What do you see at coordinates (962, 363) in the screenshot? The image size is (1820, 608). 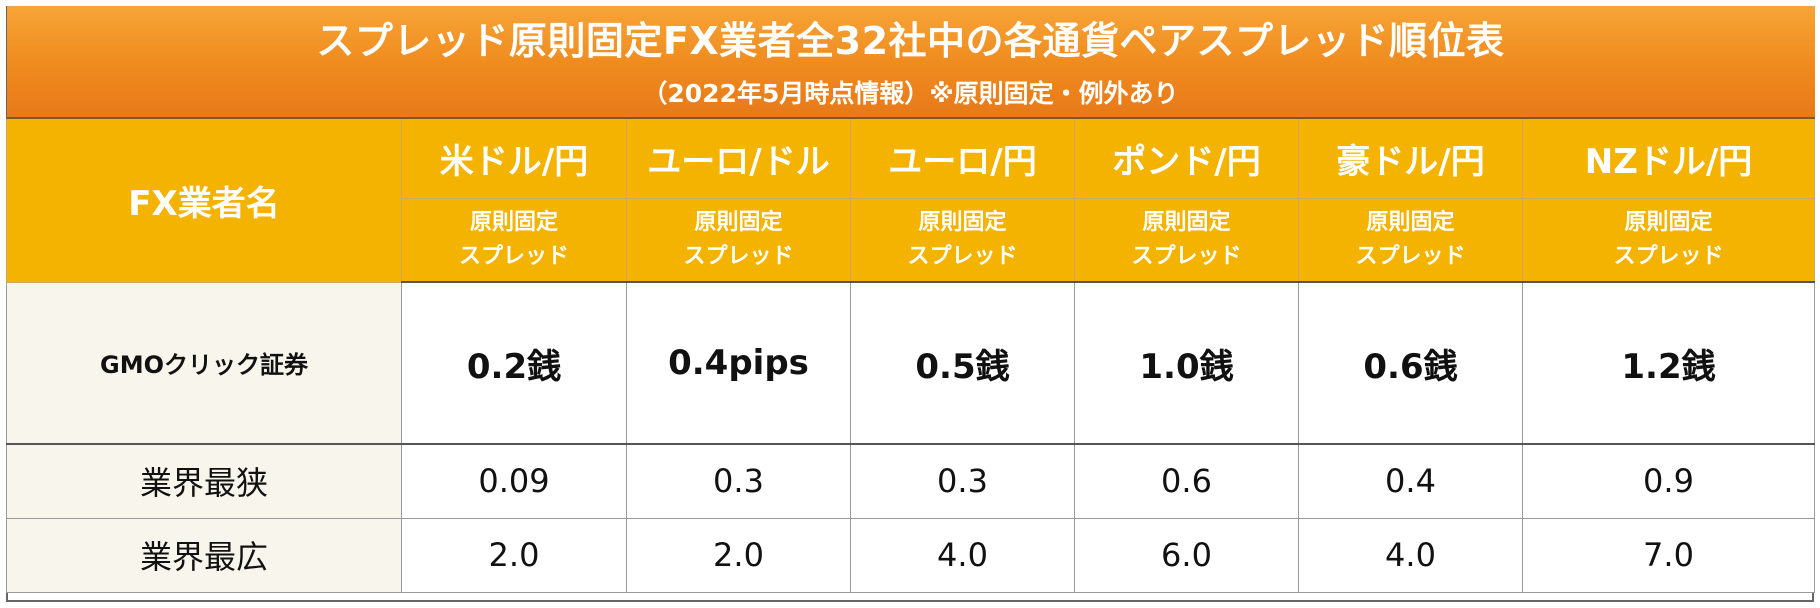 I see `broker-spread-eurjpy: 0.5銭` at bounding box center [962, 363].